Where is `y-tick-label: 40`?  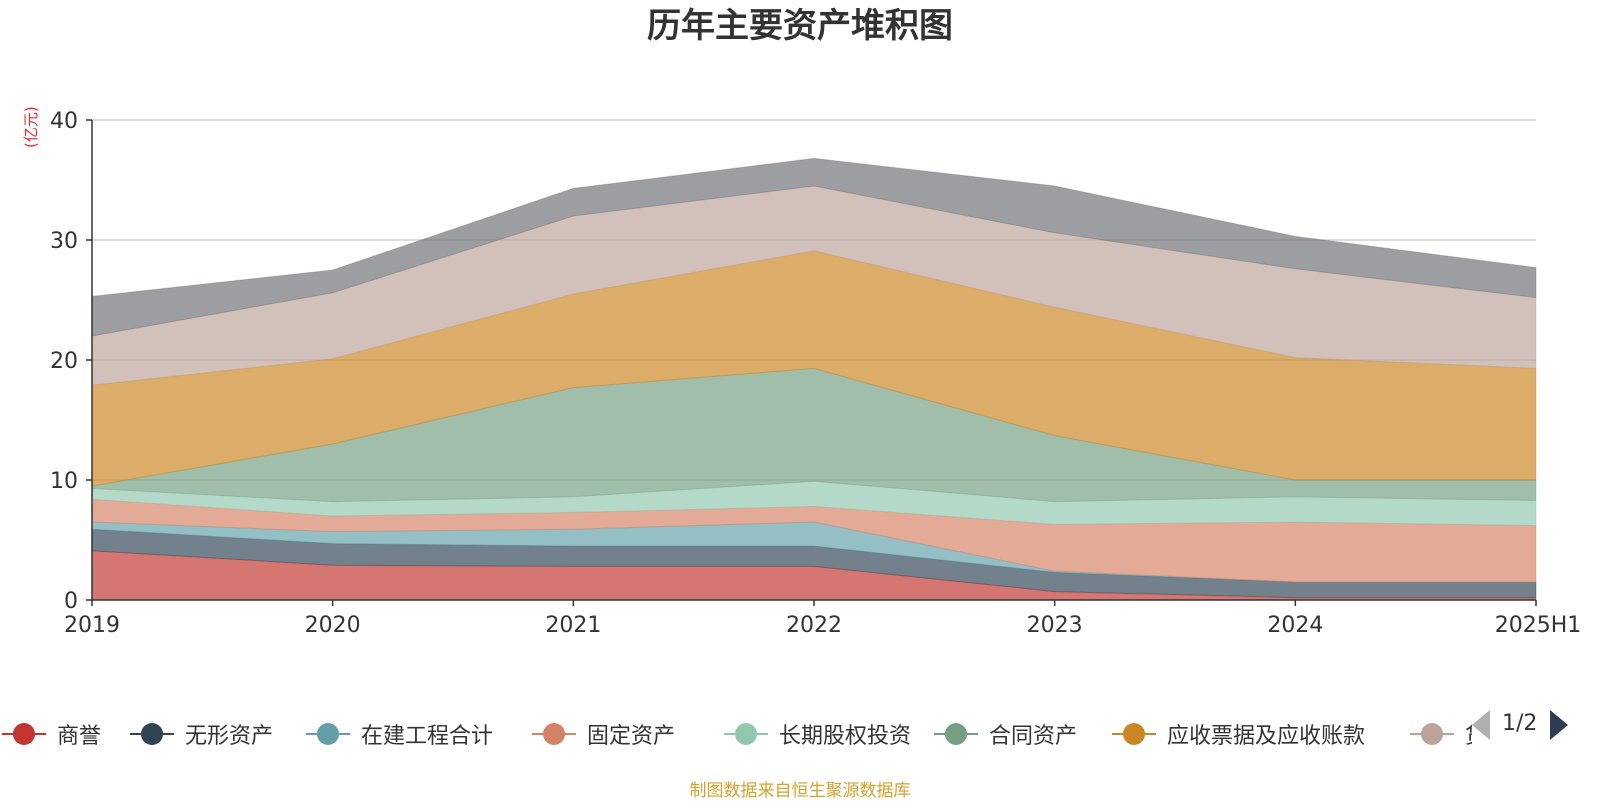 y-tick-label: 40 is located at coordinates (64, 121).